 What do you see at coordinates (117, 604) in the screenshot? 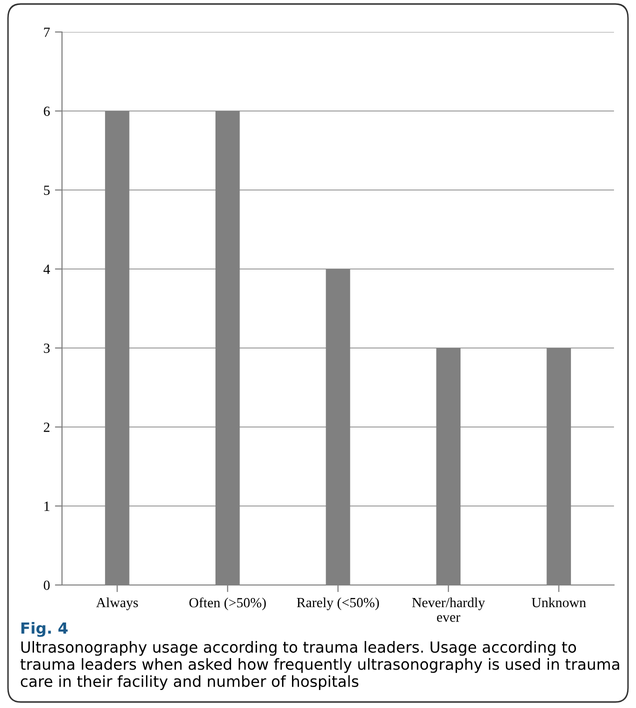
I see `x-tick-label: Always` at bounding box center [117, 604].